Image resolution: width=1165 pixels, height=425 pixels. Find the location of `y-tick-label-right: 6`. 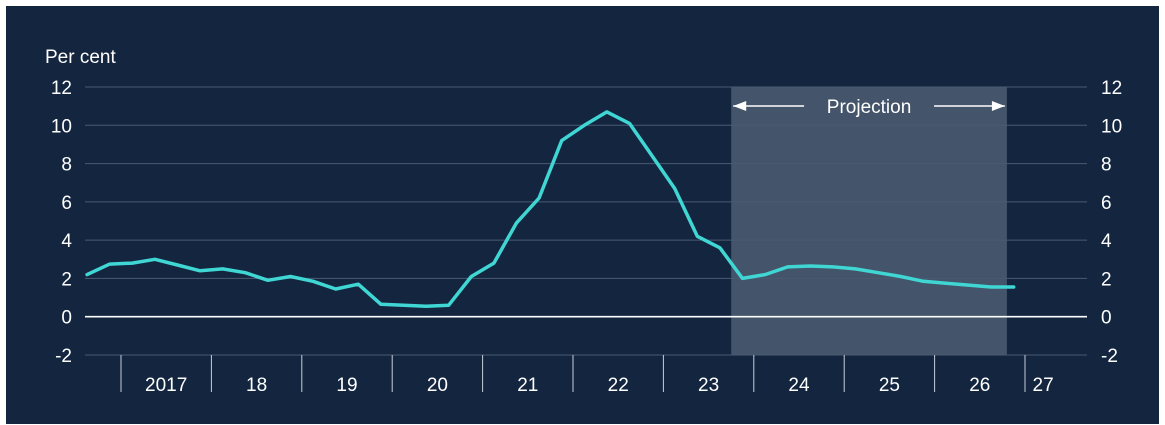

y-tick-label-right: 6 is located at coordinates (1106, 203).